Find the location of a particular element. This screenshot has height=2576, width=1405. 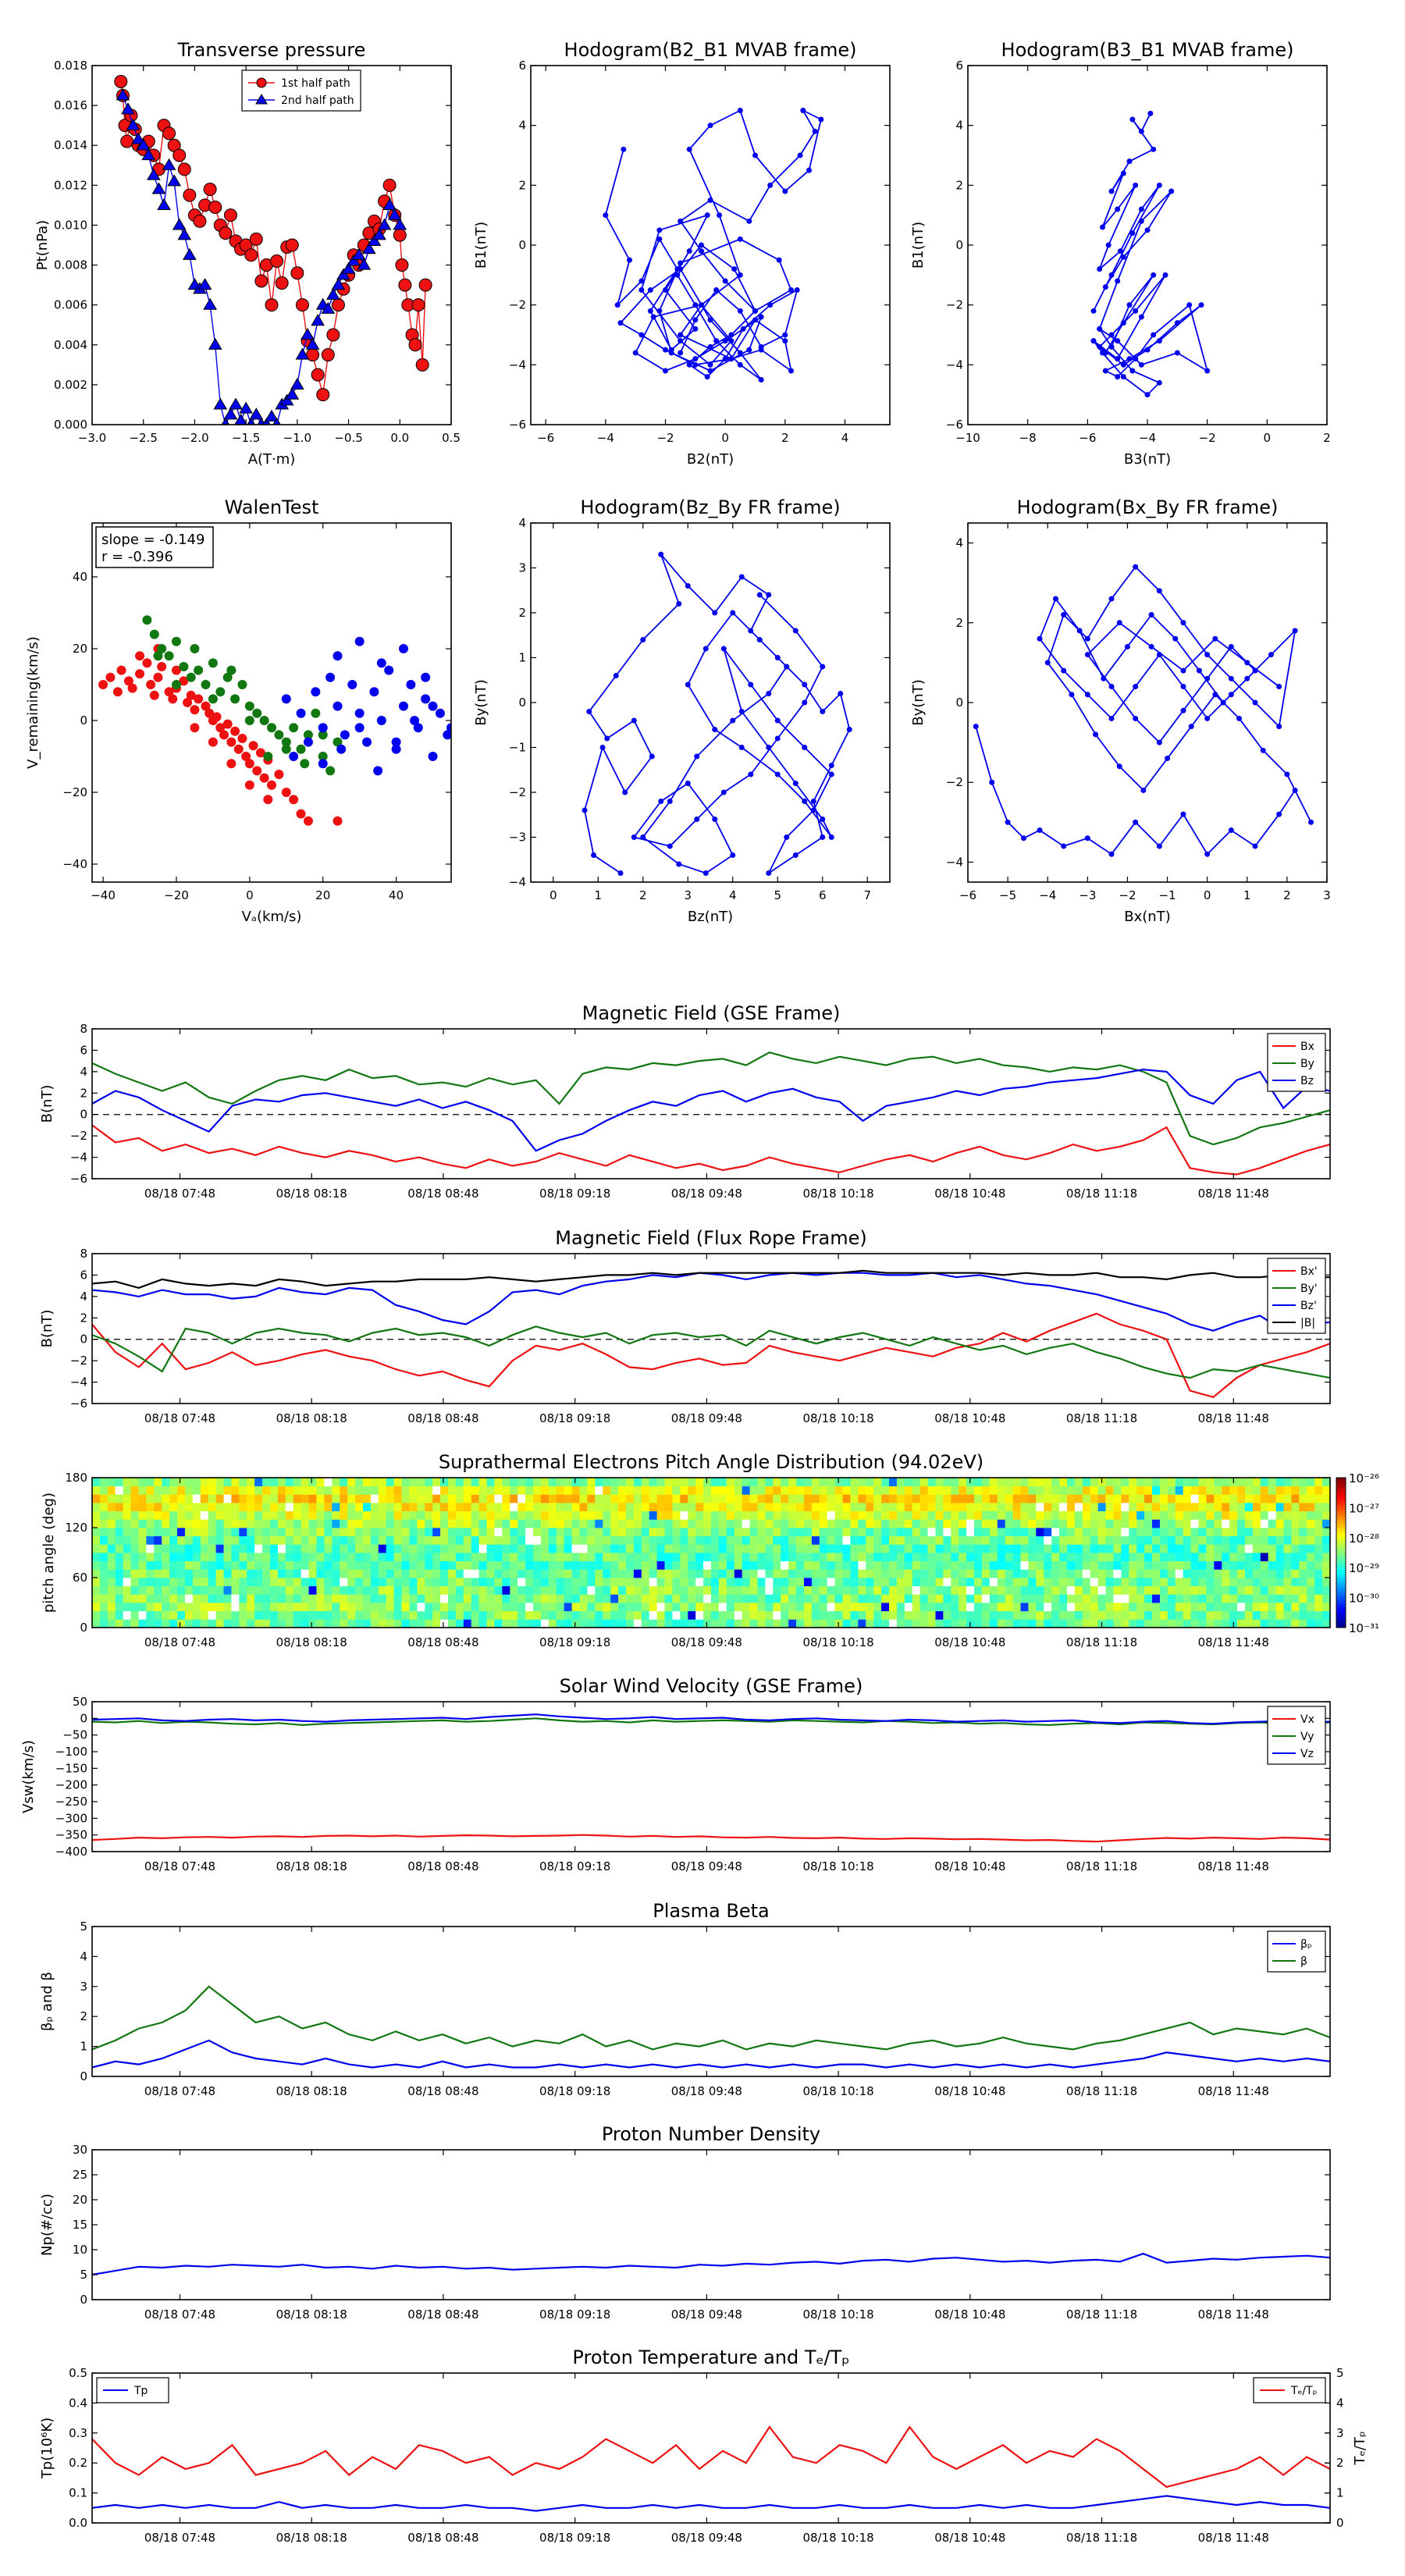

h4-xtick-label: 3 is located at coordinates (1327, 895).